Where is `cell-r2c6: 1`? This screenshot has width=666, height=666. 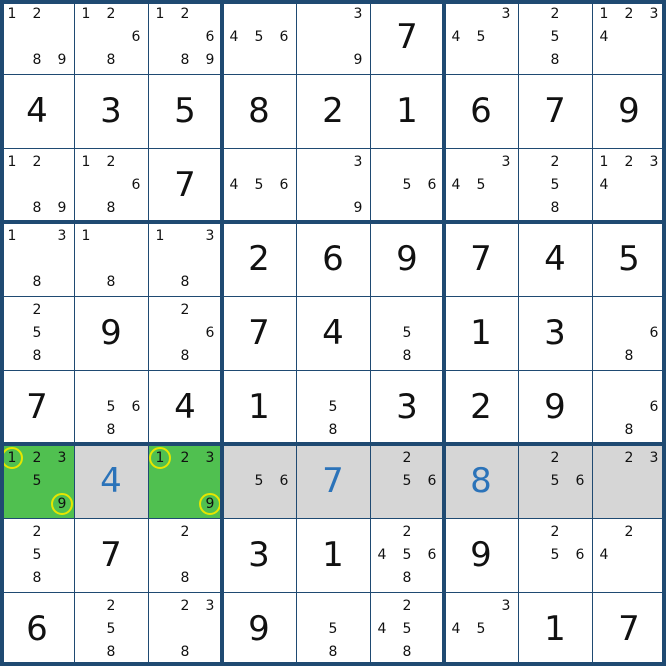 cell-r2c6: 1 is located at coordinates (407, 111).